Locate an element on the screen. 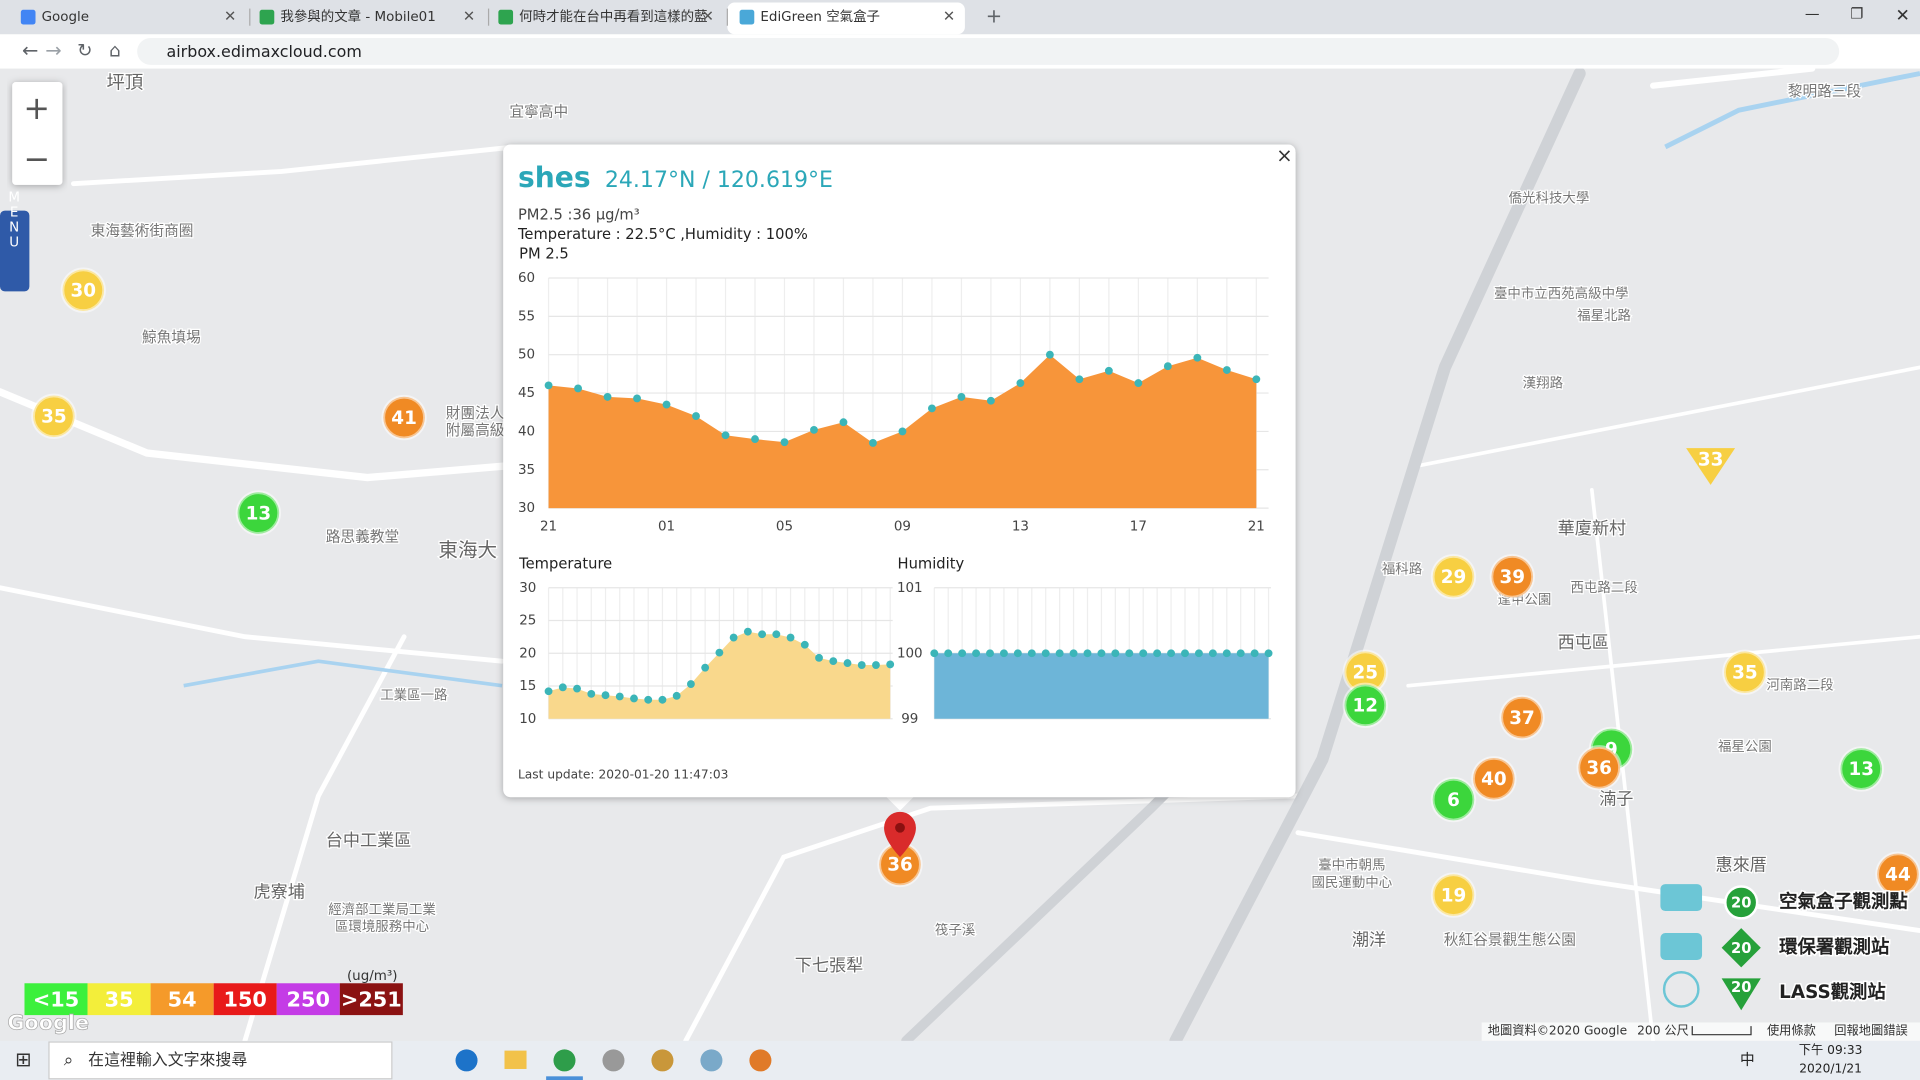 The image size is (1920, 1080). search-icon: ⌕ is located at coordinates (69, 1060).